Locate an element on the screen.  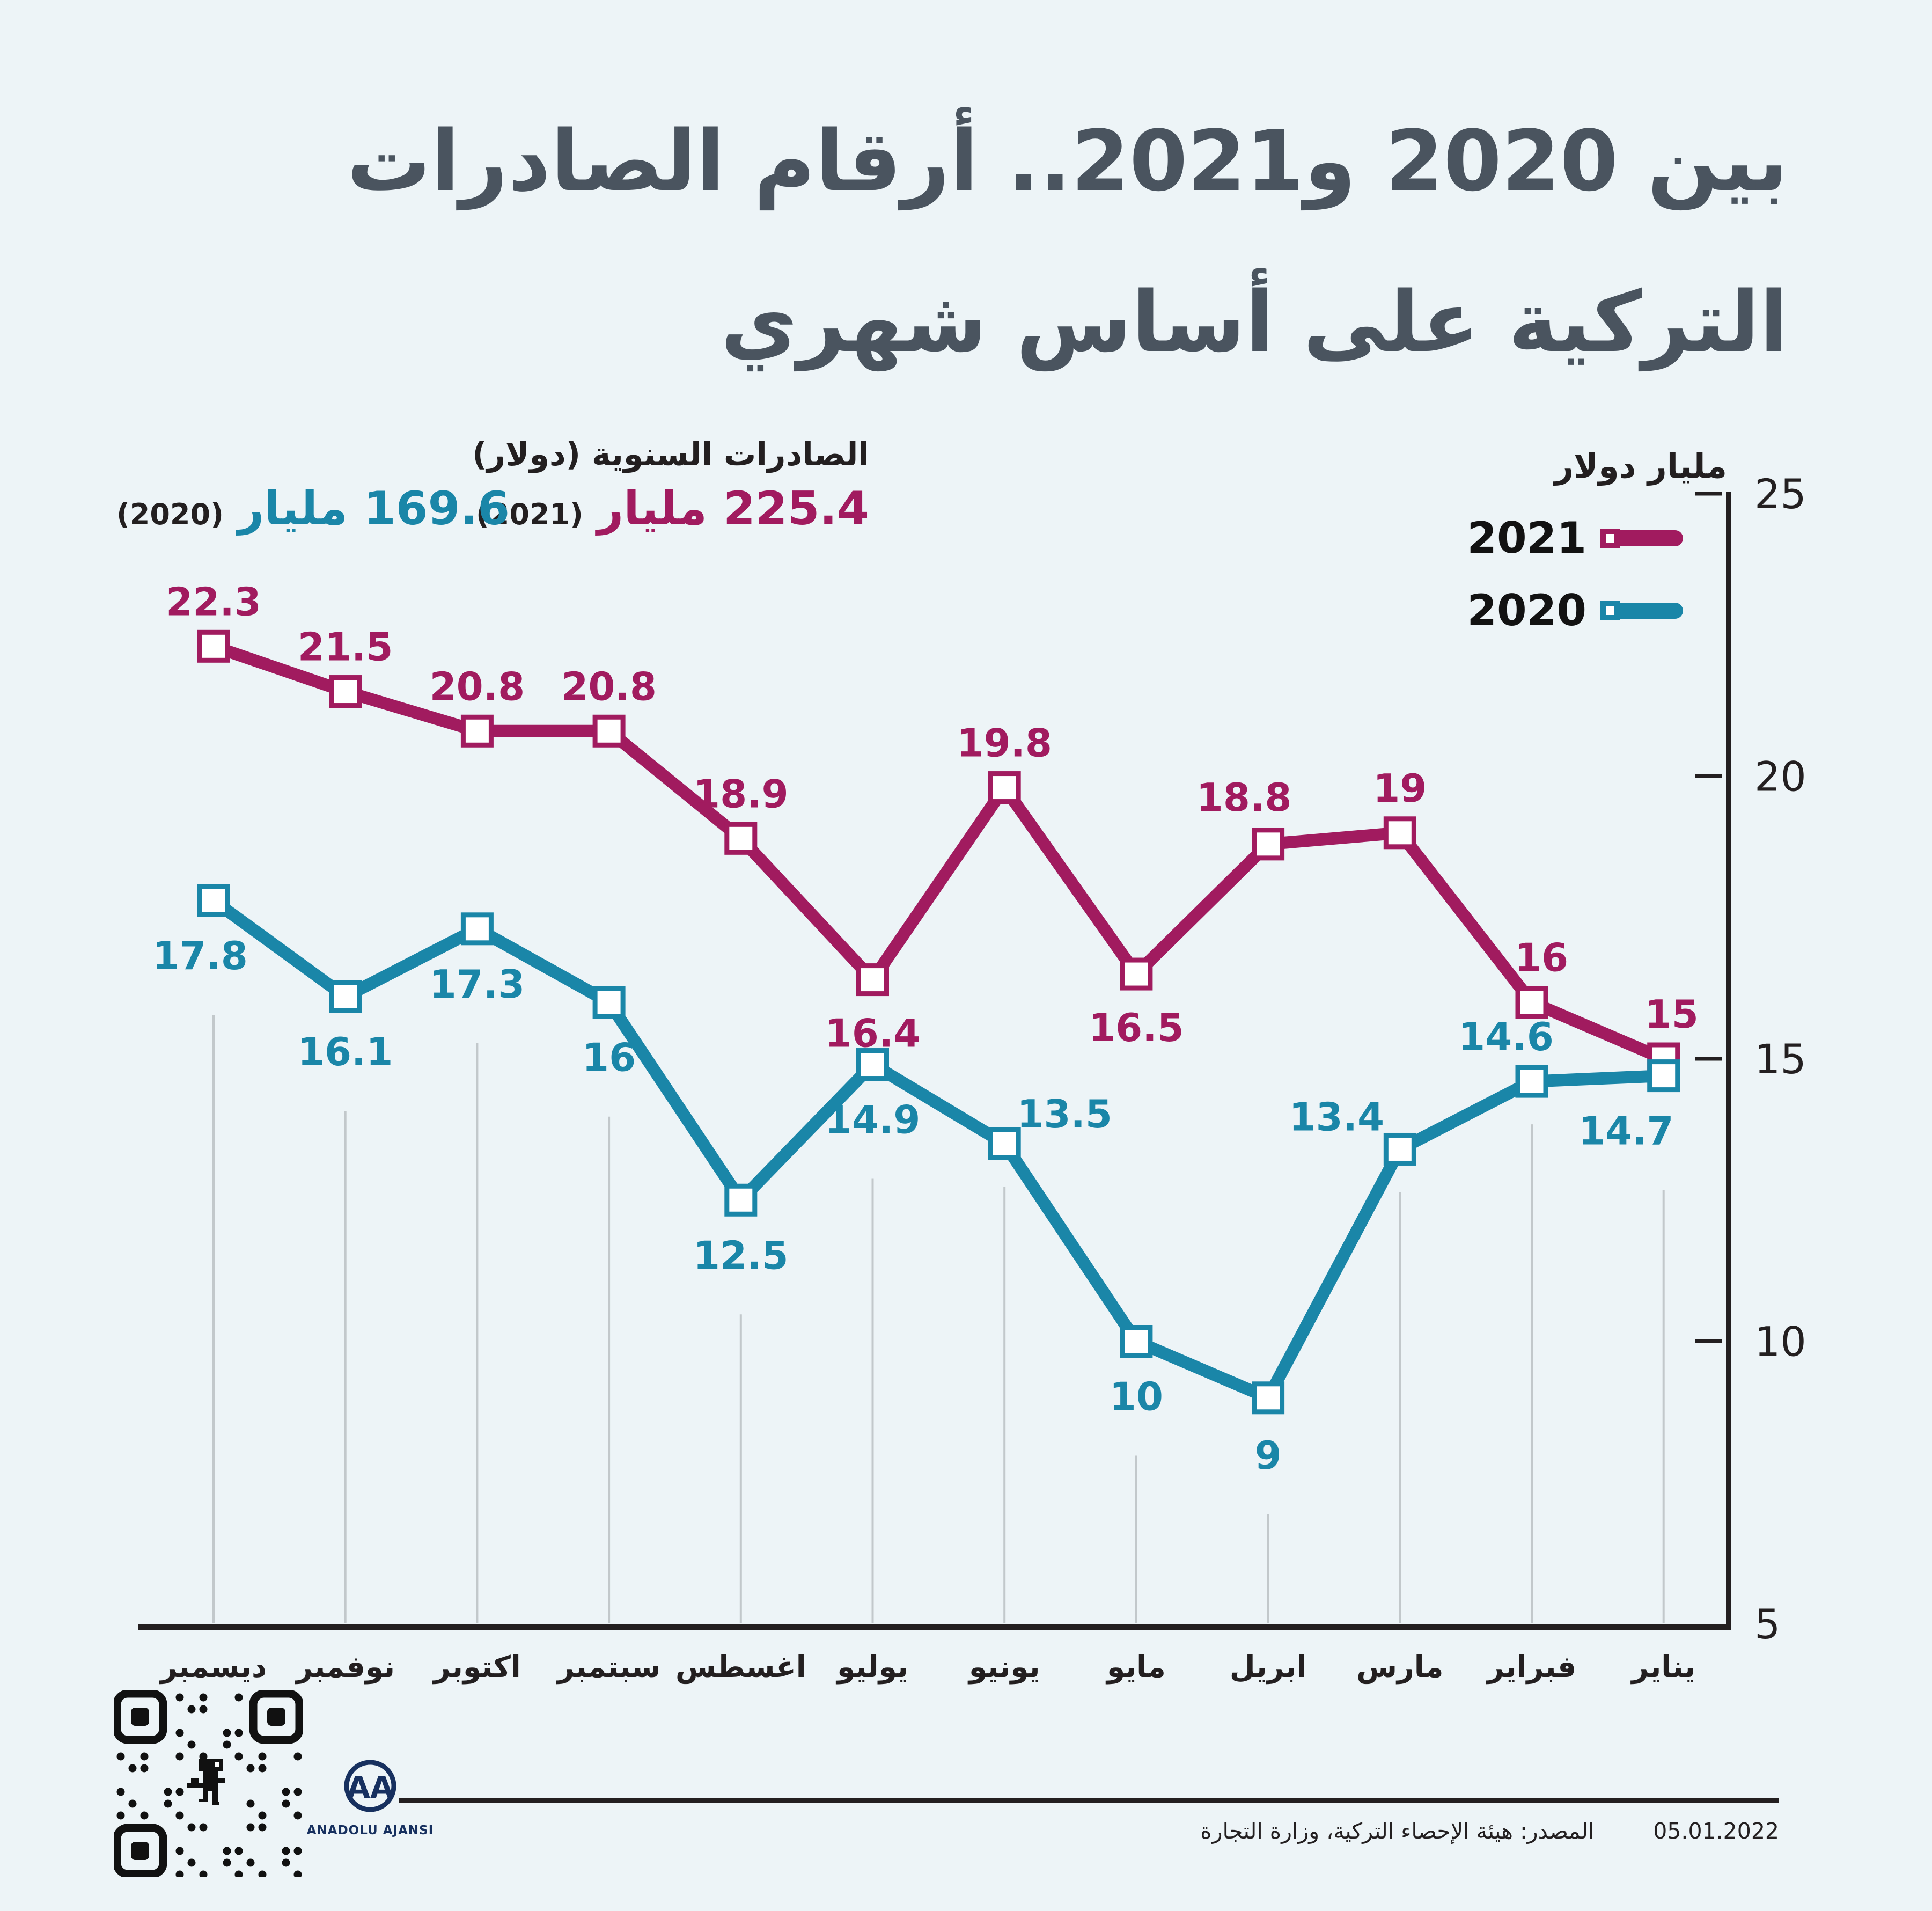
legend-item-2021: 2021 is located at coordinates (1575, 538).